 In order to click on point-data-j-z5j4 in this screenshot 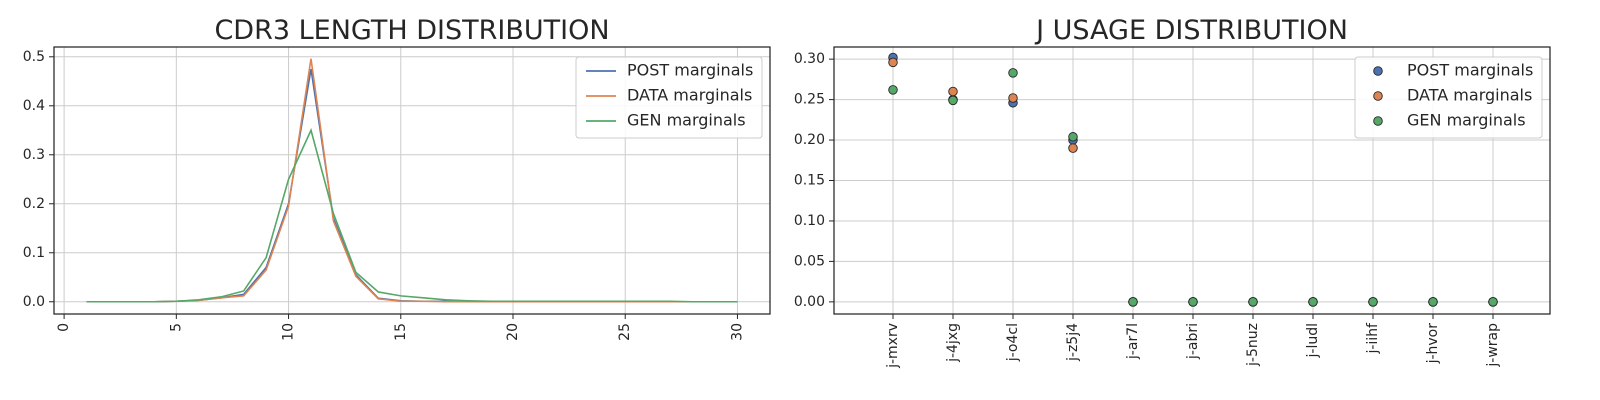, I will do `click(1073, 148)`.